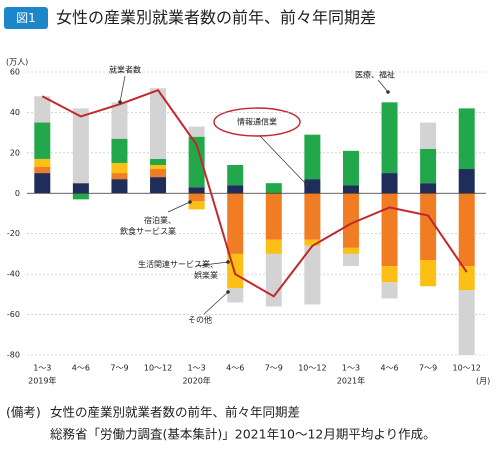  What do you see at coordinates (148, 225) in the screenshot?
I see `annotation: 宿泊業、飲食サービス業` at bounding box center [148, 225].